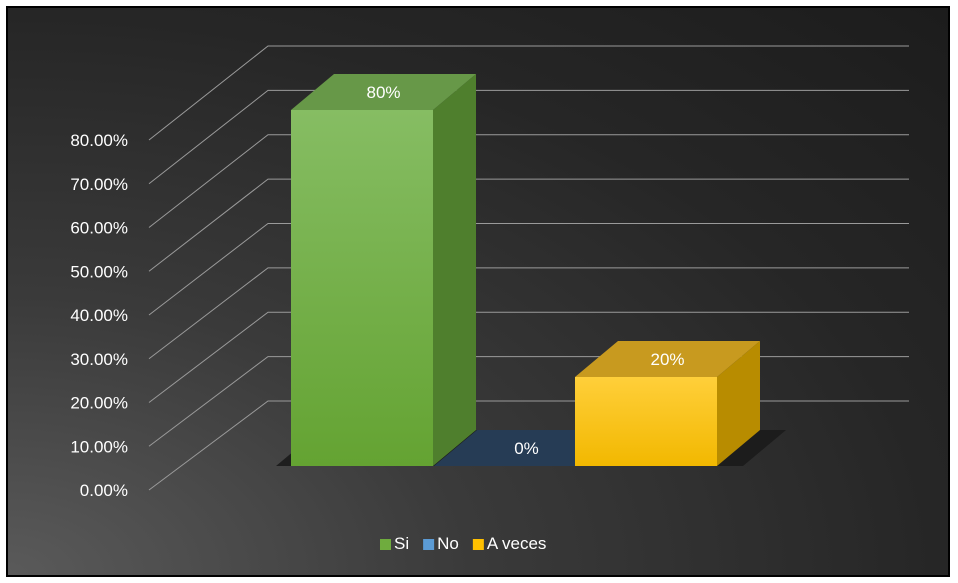  What do you see at coordinates (99, 315) in the screenshot?
I see `y-tick-label: 40.00%` at bounding box center [99, 315].